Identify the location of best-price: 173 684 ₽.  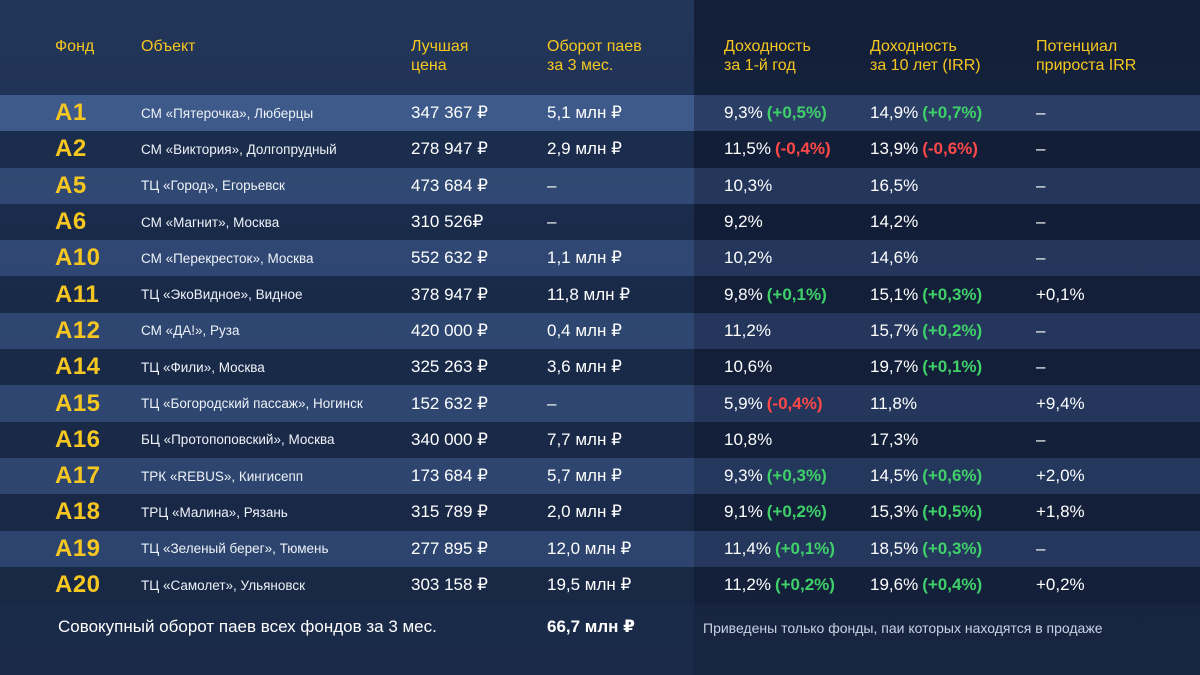
(449, 476).